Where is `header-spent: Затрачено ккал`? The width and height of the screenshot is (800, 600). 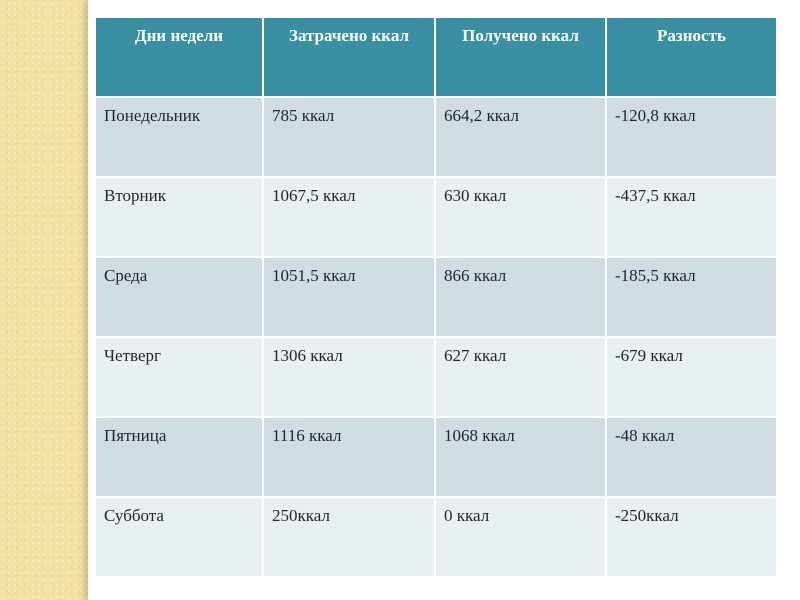 header-spent: Затрачено ккал is located at coordinates (349, 57).